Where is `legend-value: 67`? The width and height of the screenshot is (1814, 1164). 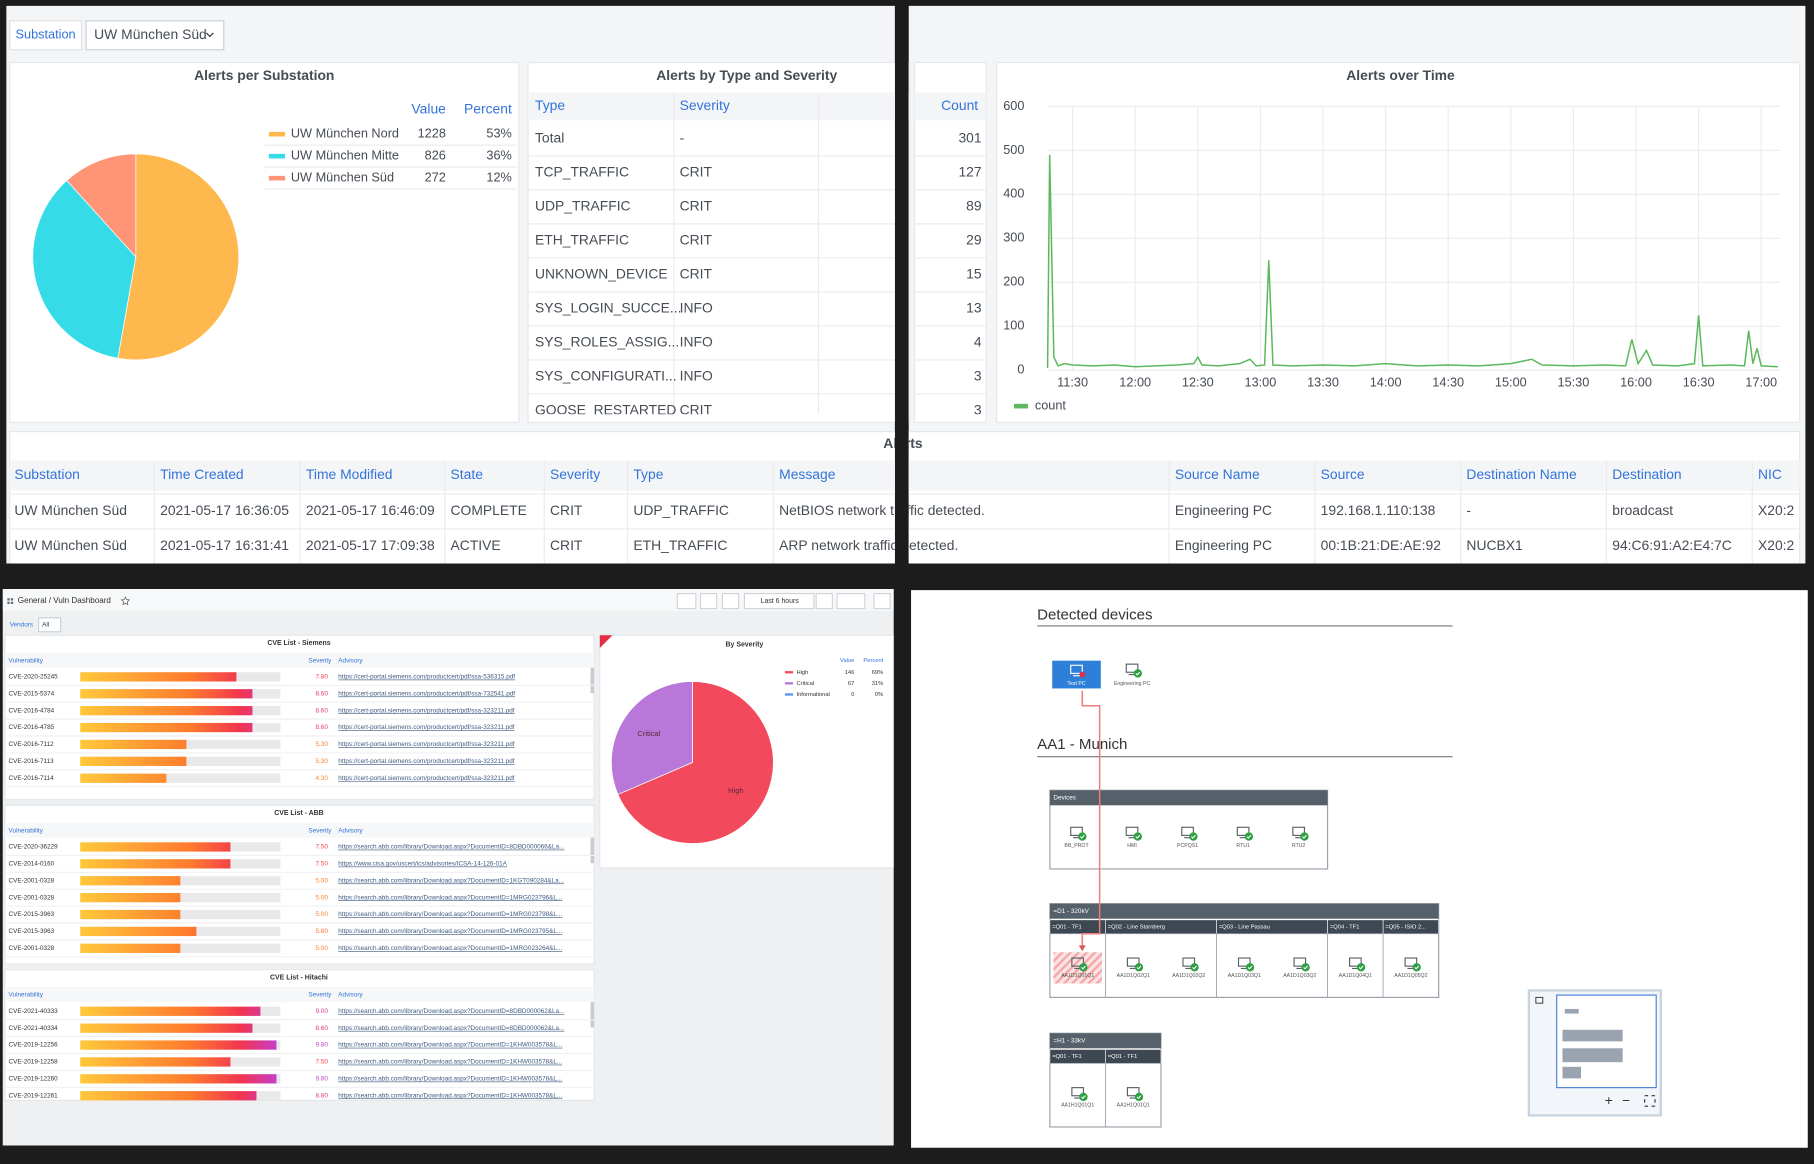 legend-value: 67 is located at coordinates (851, 684).